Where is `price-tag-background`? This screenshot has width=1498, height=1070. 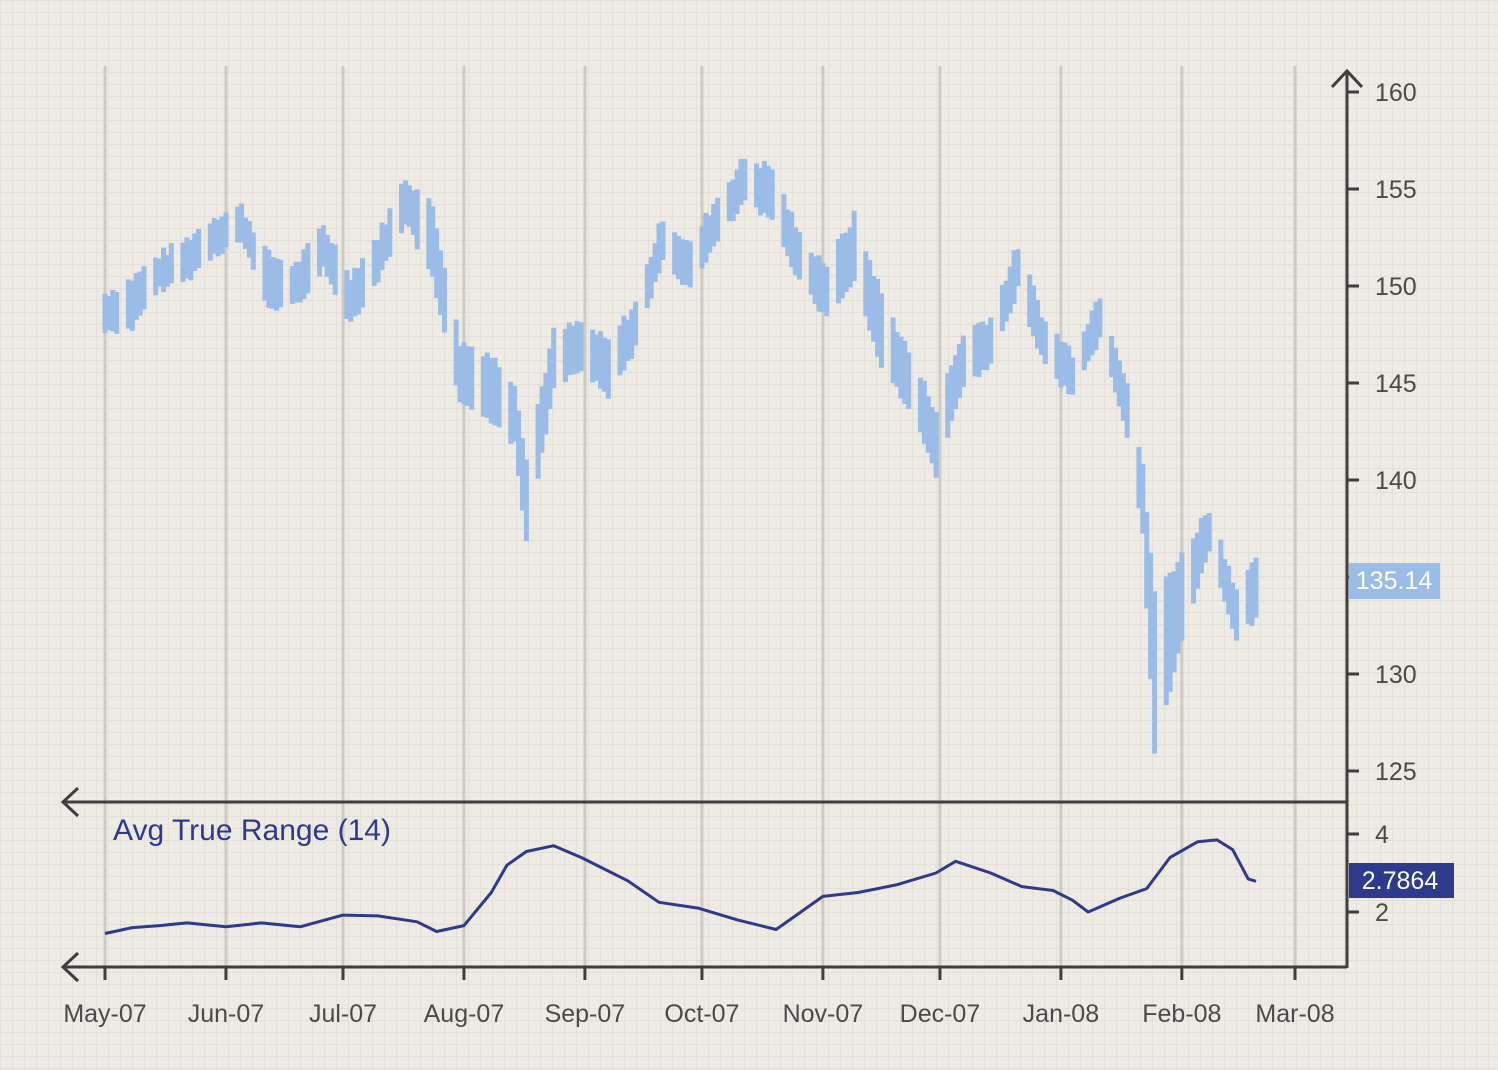 price-tag-background is located at coordinates (1394, 581).